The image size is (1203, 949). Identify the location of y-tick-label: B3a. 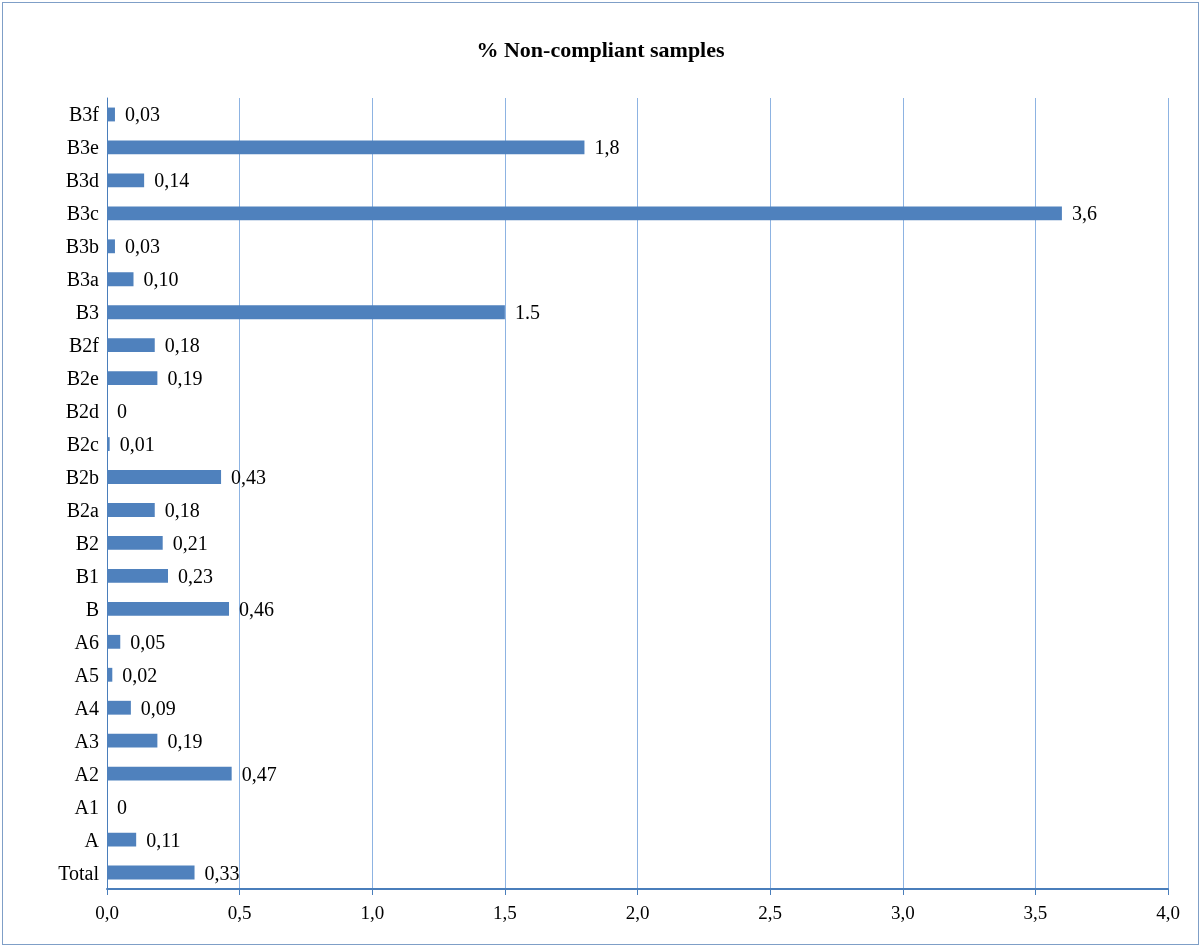
(83, 279).